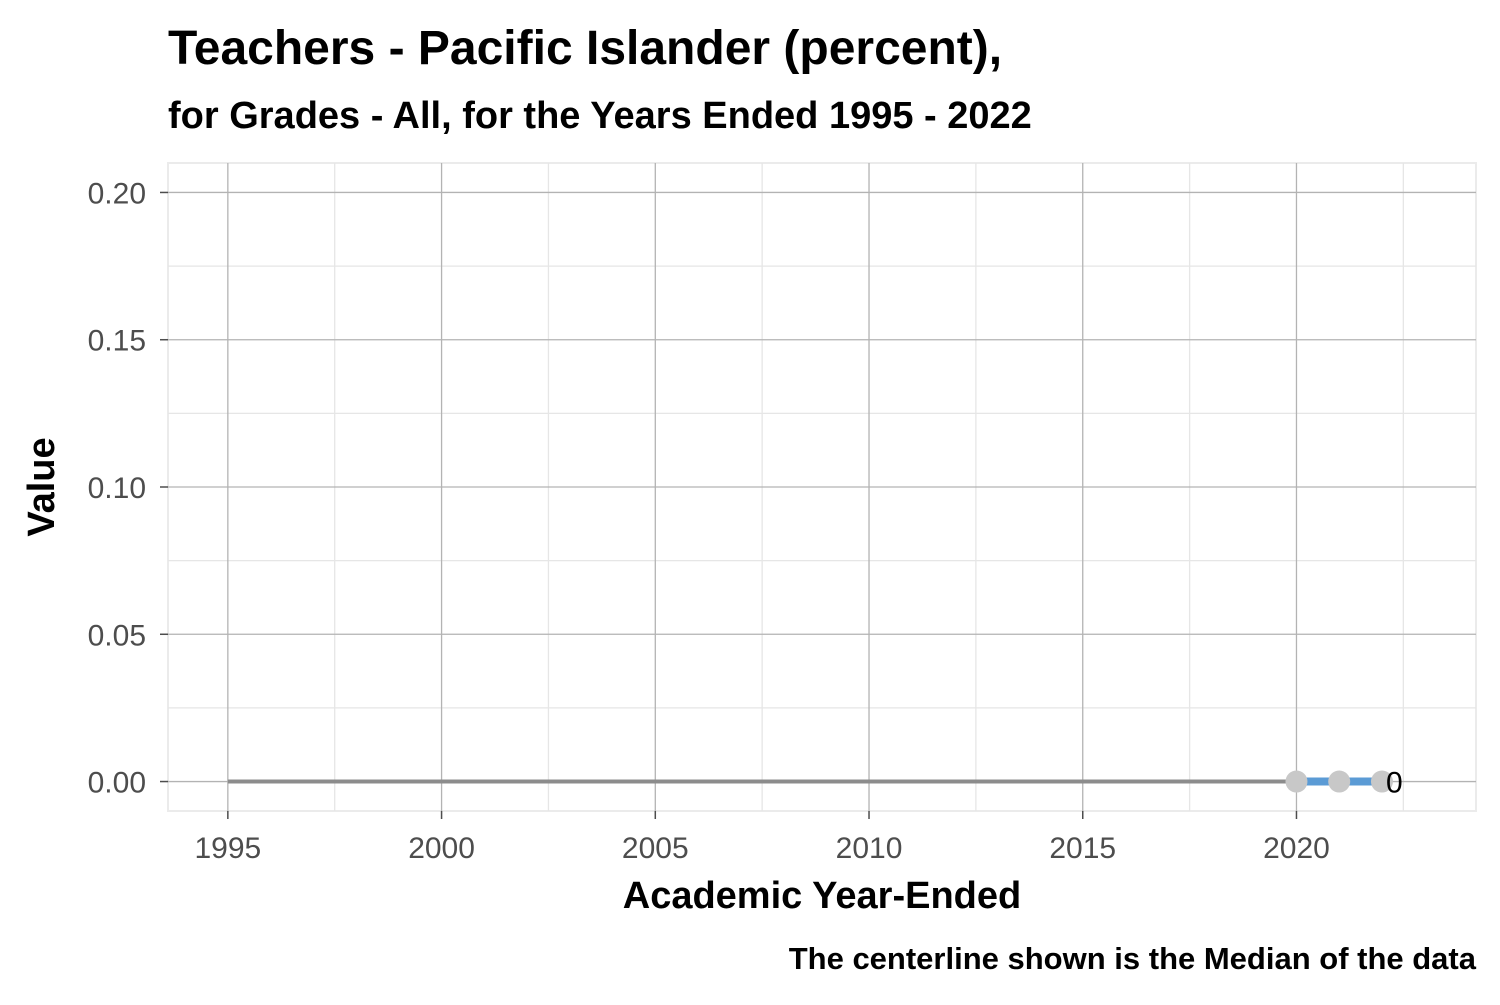 This screenshot has width=1500, height=1005. I want to click on series-layer: 0, so click(1344, 783).